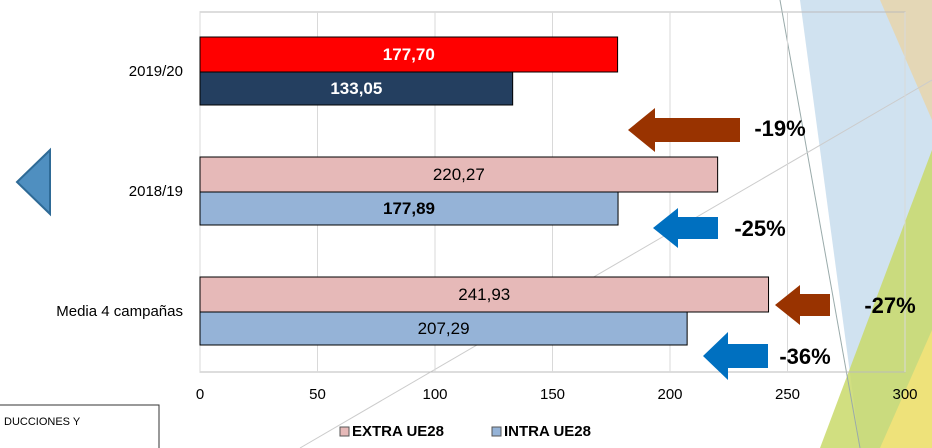 This screenshot has height=448, width=932. What do you see at coordinates (669, 394) in the screenshot?
I see `x-tick-label: 200` at bounding box center [669, 394].